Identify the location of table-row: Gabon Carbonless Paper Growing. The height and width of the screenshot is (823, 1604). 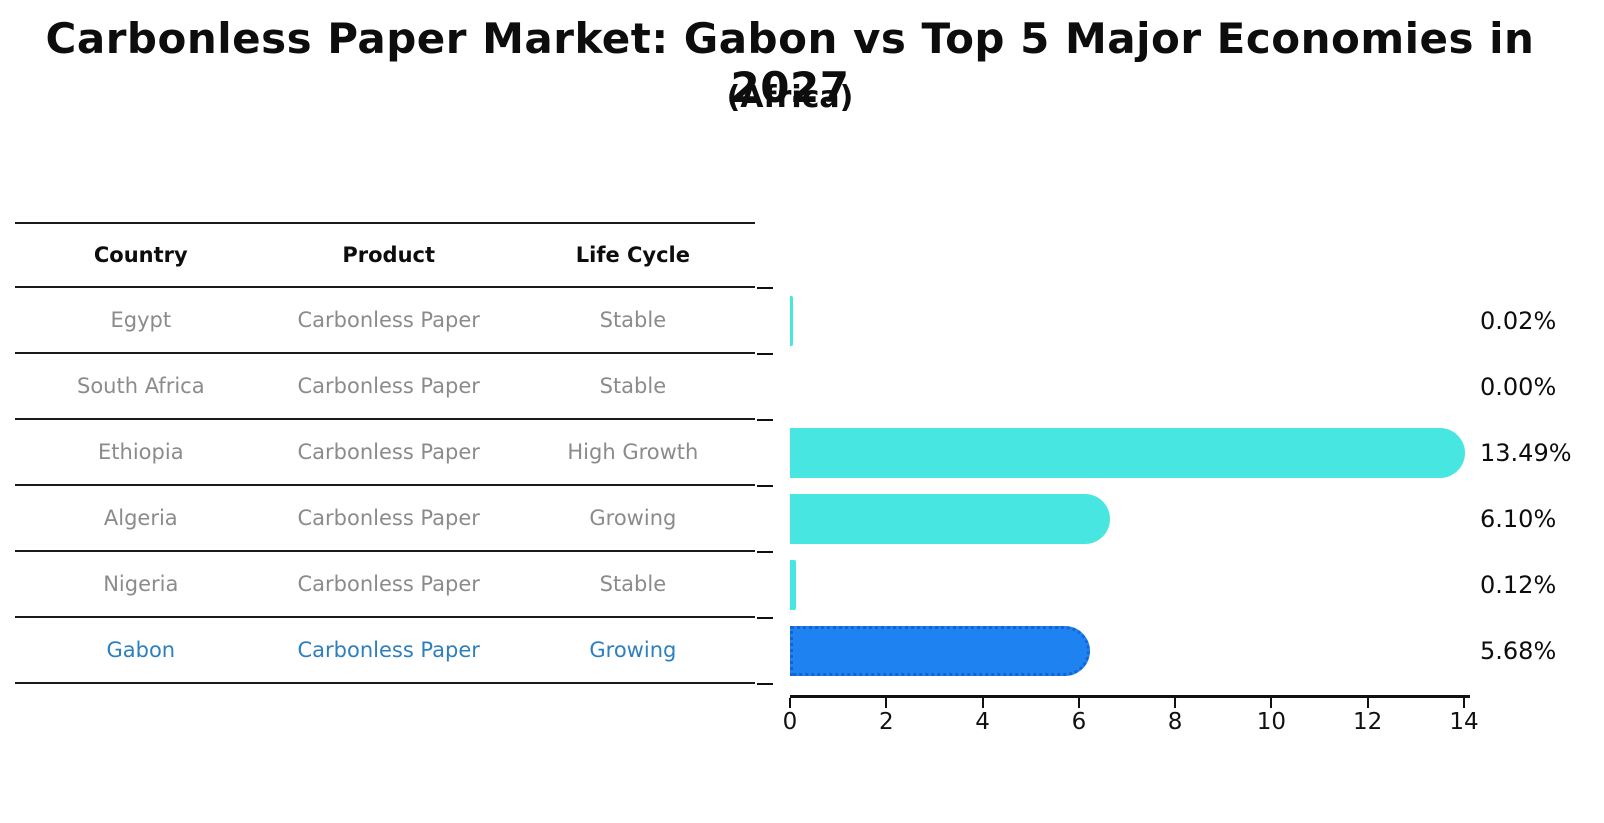
(385, 651).